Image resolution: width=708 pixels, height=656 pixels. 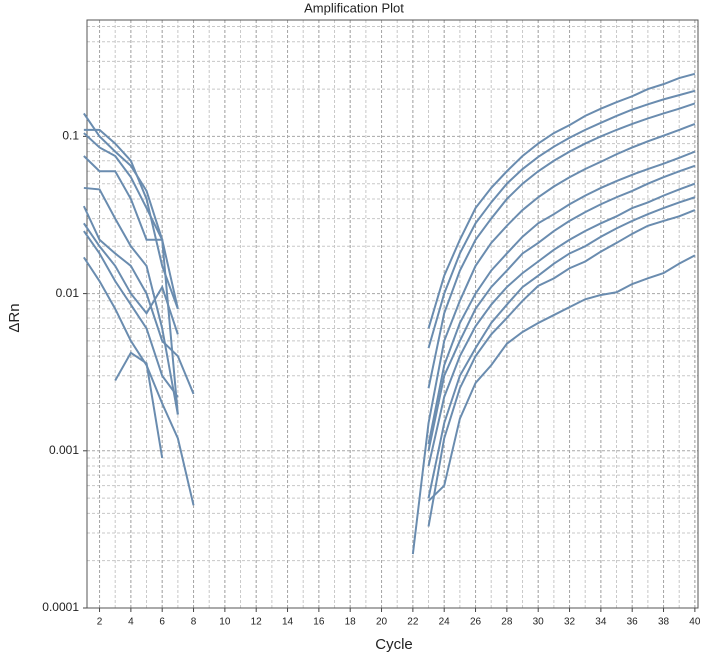 I want to click on chart-title: Amplification Plot, so click(x=354, y=7).